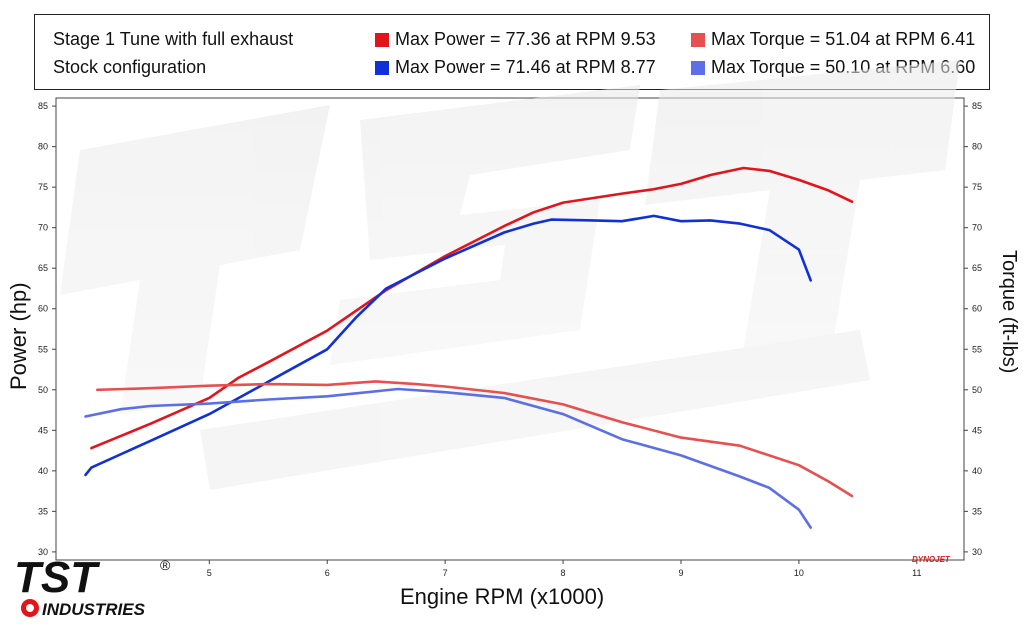 The width and height of the screenshot is (1024, 640). What do you see at coordinates (843, 39) in the screenshot?
I see `legend-tuned-torque: Max Torque = 51.04 at RPM 6.41` at bounding box center [843, 39].